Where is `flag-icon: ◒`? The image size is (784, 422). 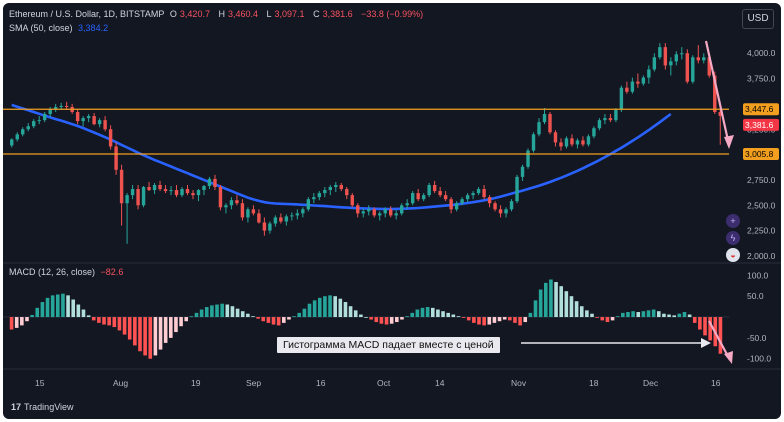 flag-icon: ◒ is located at coordinates (733, 255).